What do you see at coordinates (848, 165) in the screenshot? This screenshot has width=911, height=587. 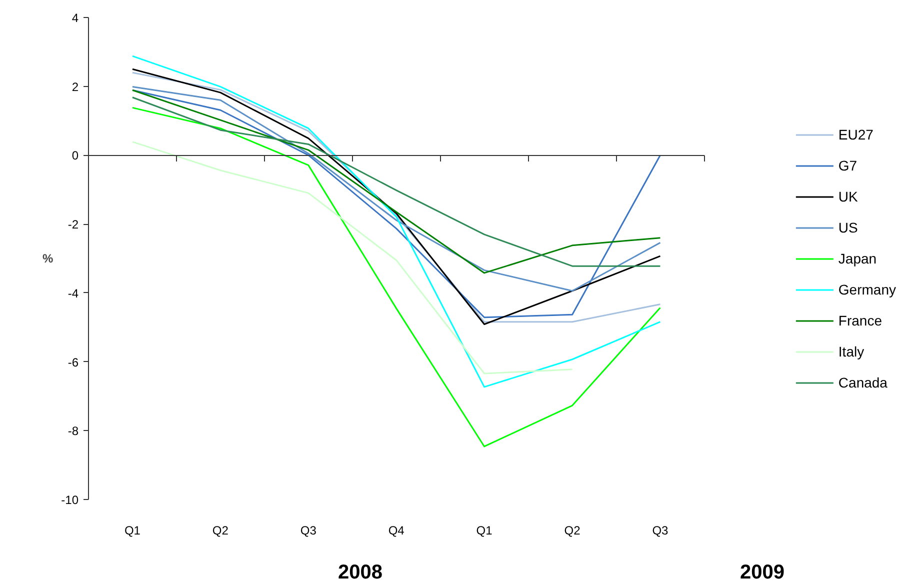 I see `legend-label: G7` at bounding box center [848, 165].